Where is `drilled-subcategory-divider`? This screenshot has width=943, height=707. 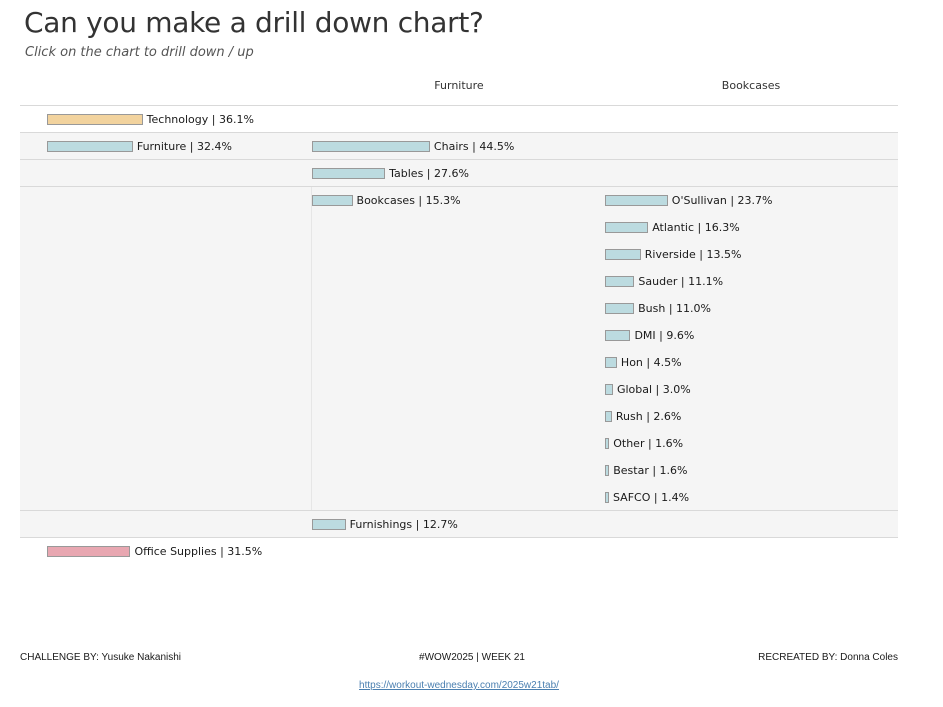 drilled-subcategory-divider is located at coordinates (311, 348).